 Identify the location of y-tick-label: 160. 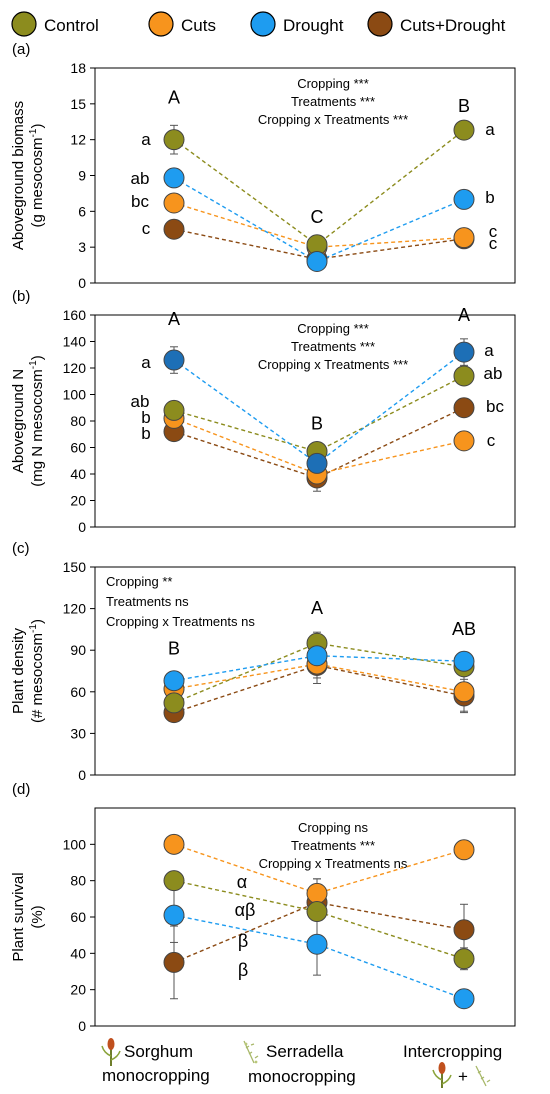
(75, 315).